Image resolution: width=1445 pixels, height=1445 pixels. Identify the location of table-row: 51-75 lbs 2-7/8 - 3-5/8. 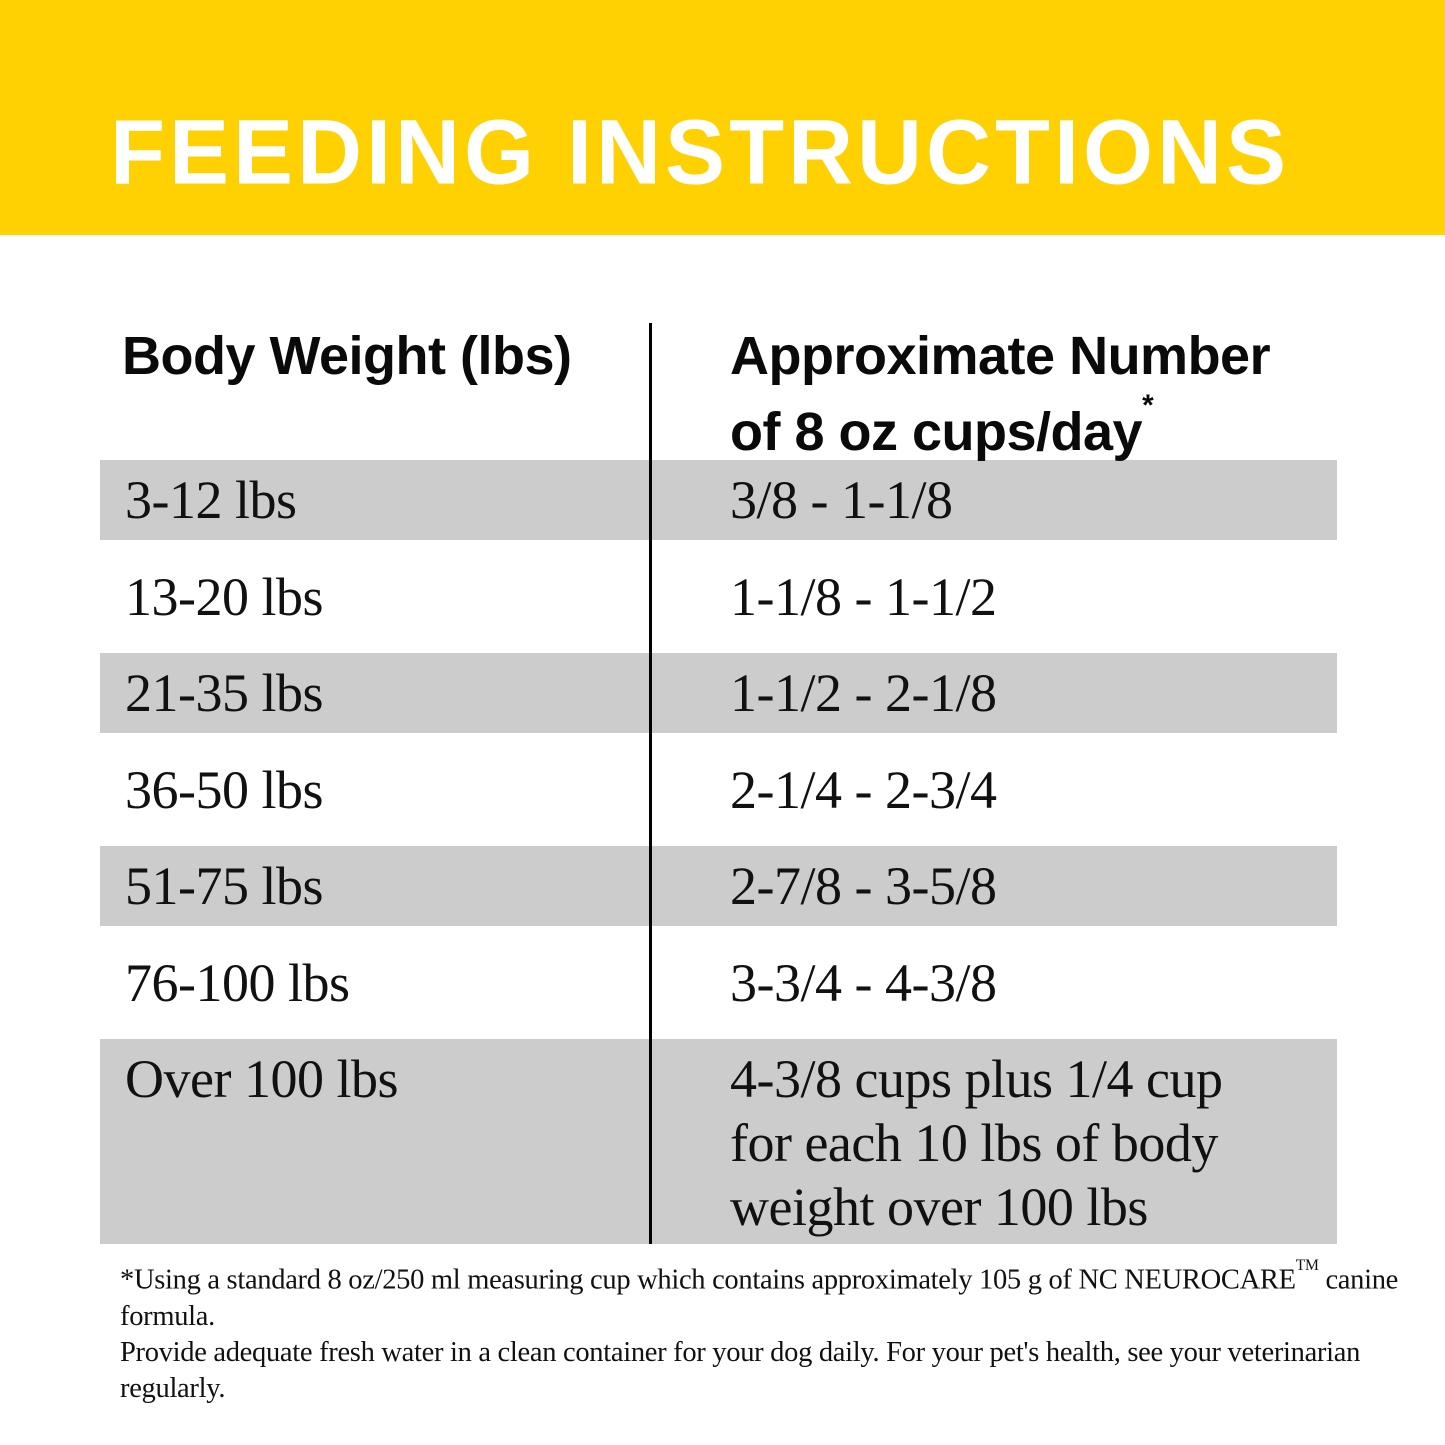
(718, 886).